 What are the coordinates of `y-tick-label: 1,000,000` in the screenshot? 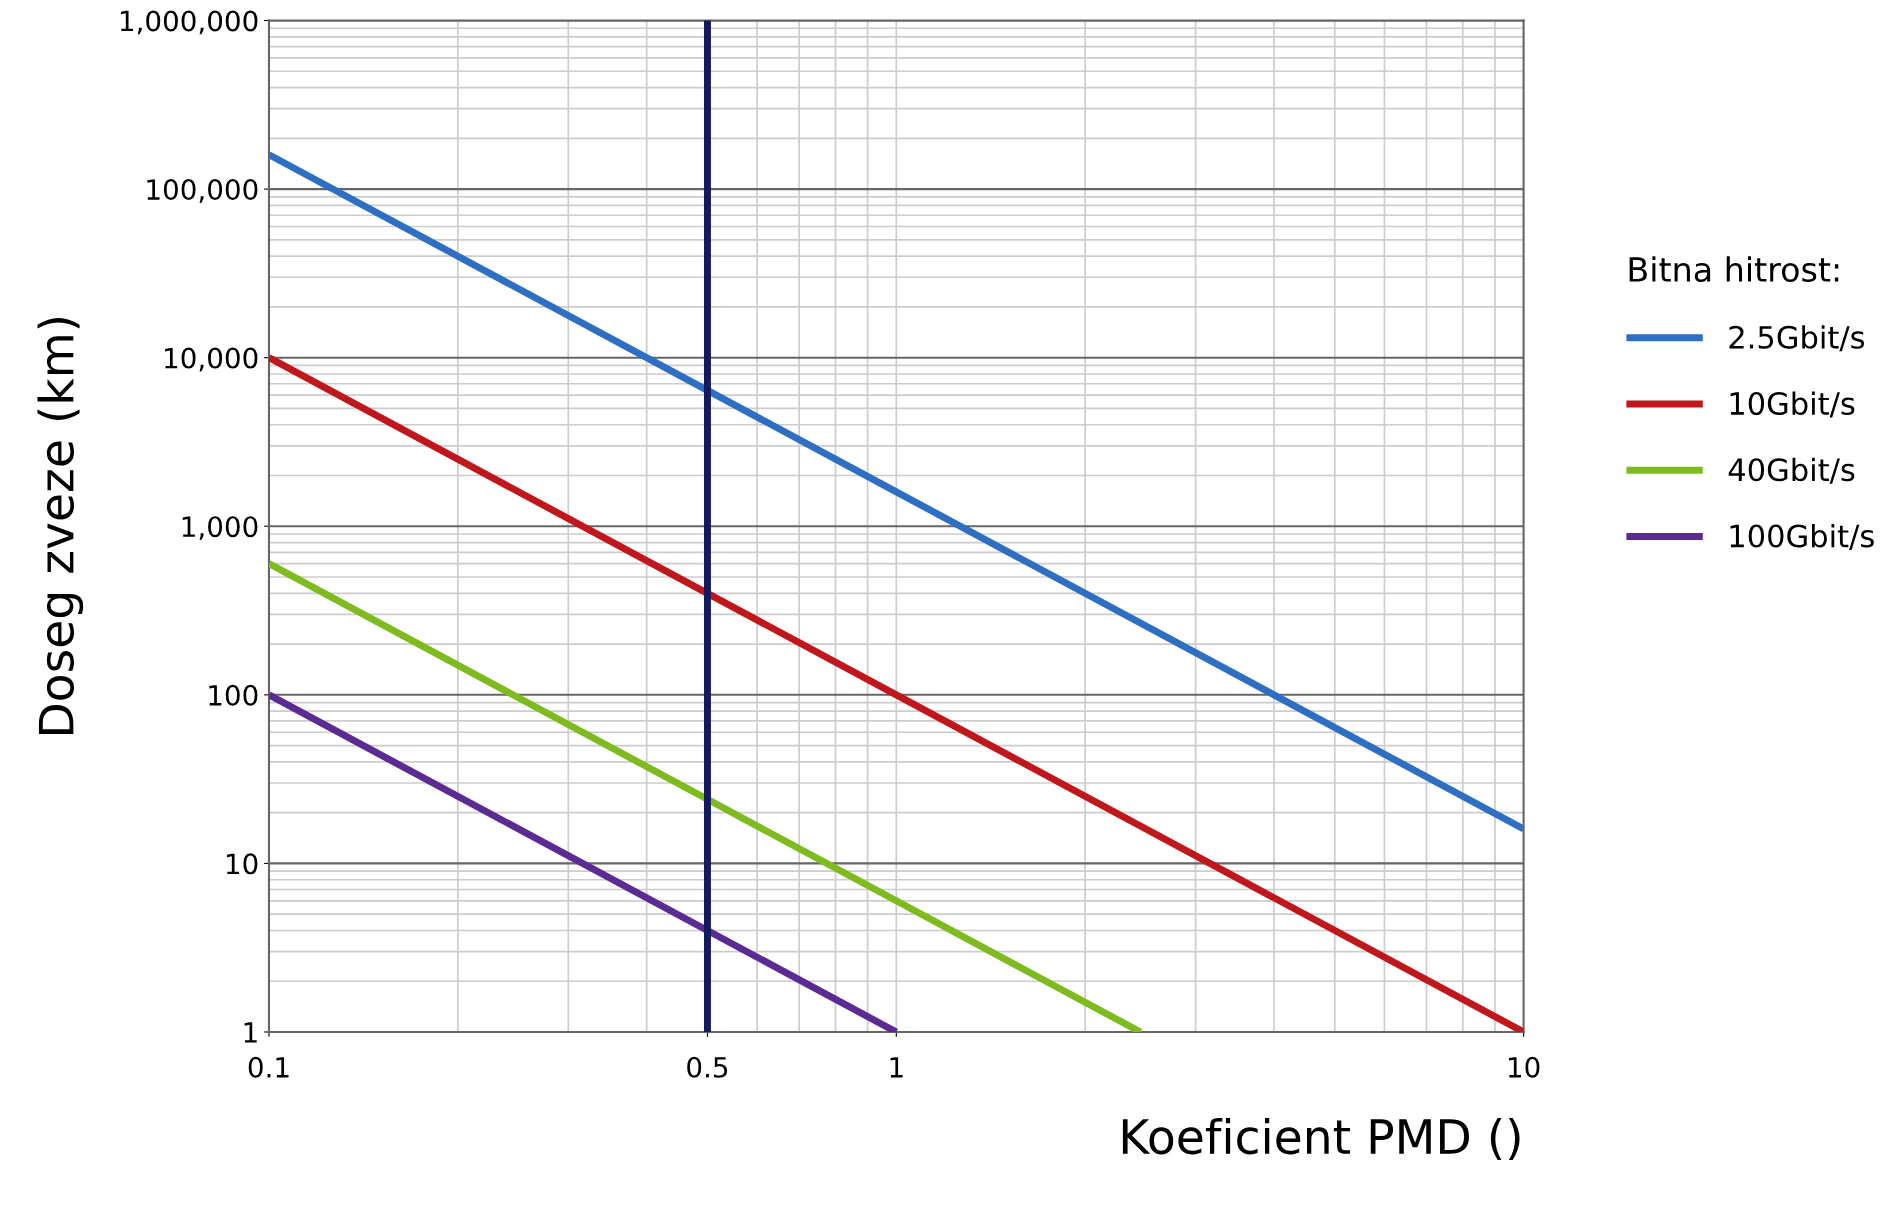 It's located at (189, 22).